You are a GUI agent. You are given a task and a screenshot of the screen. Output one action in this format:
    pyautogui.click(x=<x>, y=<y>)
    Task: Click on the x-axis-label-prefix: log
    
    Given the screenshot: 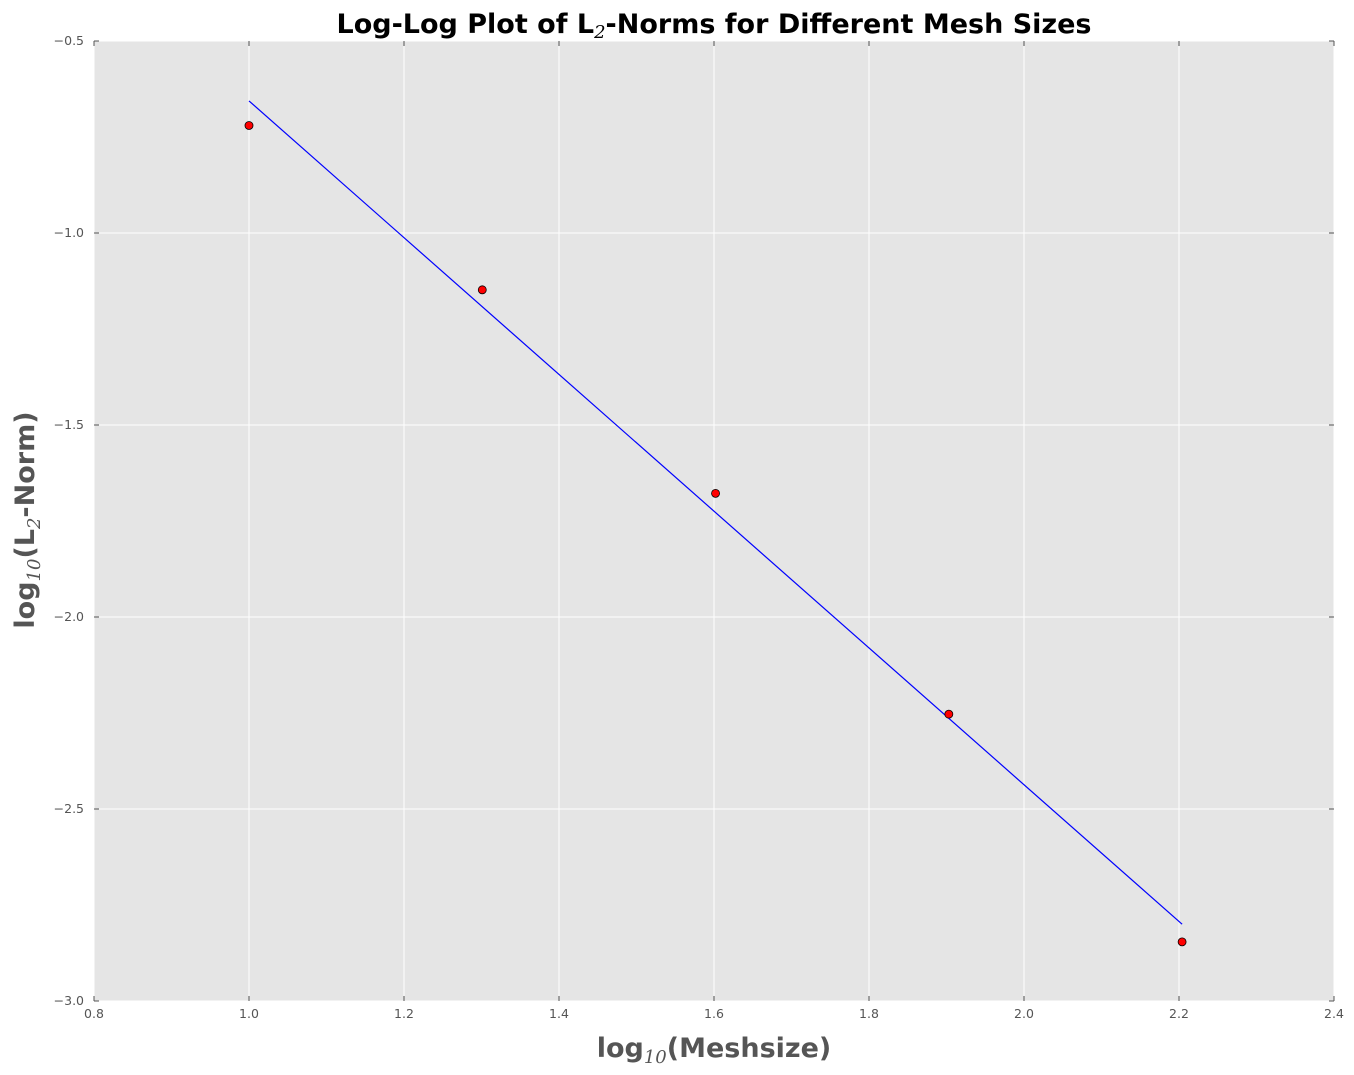 What is the action you would take?
    pyautogui.click(x=620, y=1048)
    